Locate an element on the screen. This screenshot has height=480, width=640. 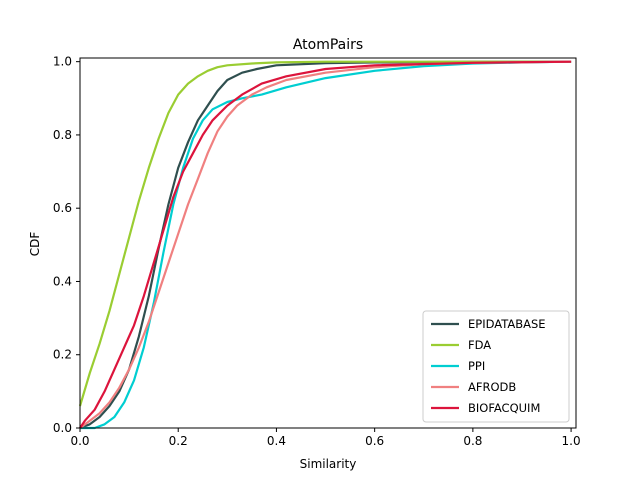
legend-label-epidatabase: EPIDATABASE is located at coordinates (507, 324).